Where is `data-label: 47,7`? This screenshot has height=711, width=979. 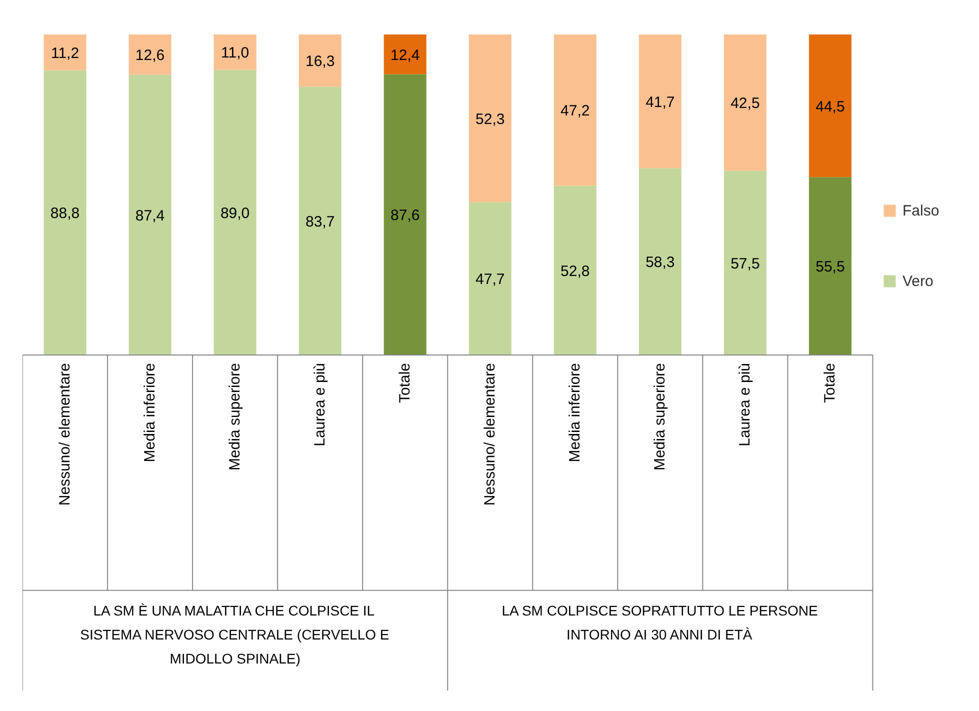 data-label: 47,7 is located at coordinates (490, 279).